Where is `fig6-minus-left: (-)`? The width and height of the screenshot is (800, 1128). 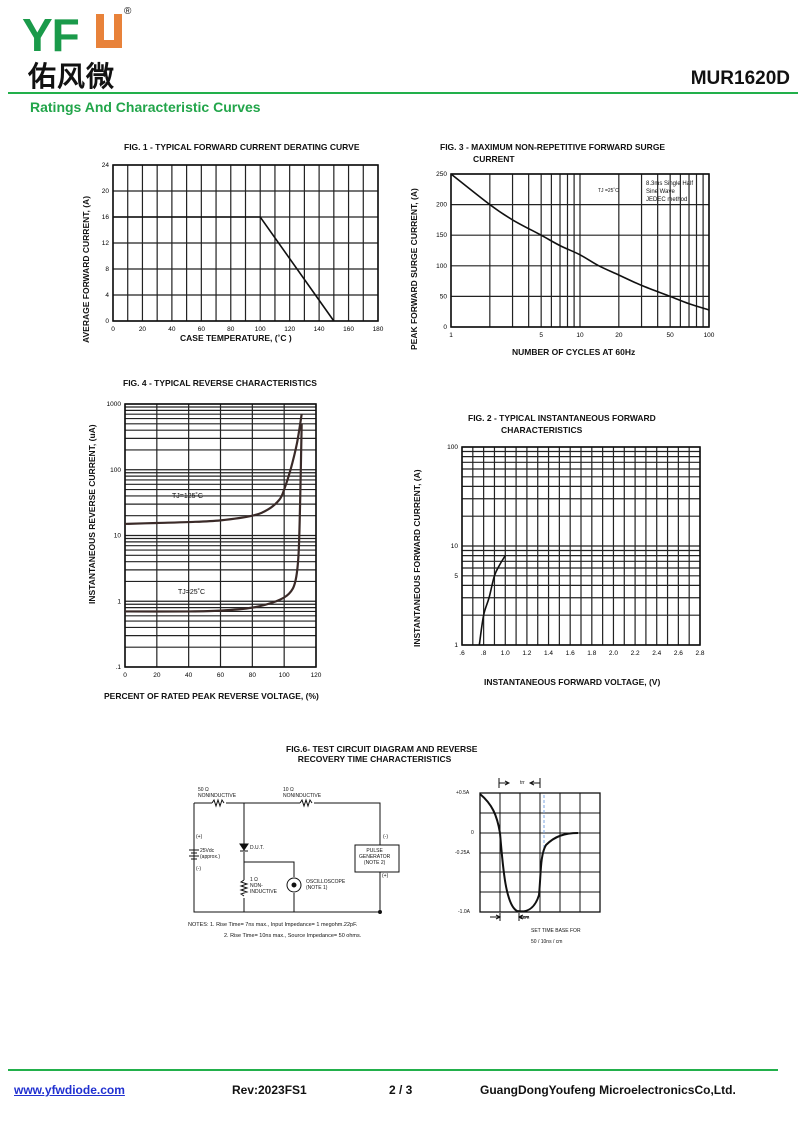
fig6-minus-left: (-) is located at coordinates (198, 869).